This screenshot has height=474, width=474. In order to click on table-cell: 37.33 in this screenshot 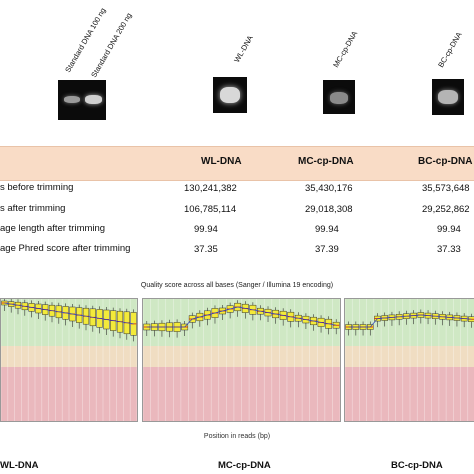, I will do `click(449, 249)`.